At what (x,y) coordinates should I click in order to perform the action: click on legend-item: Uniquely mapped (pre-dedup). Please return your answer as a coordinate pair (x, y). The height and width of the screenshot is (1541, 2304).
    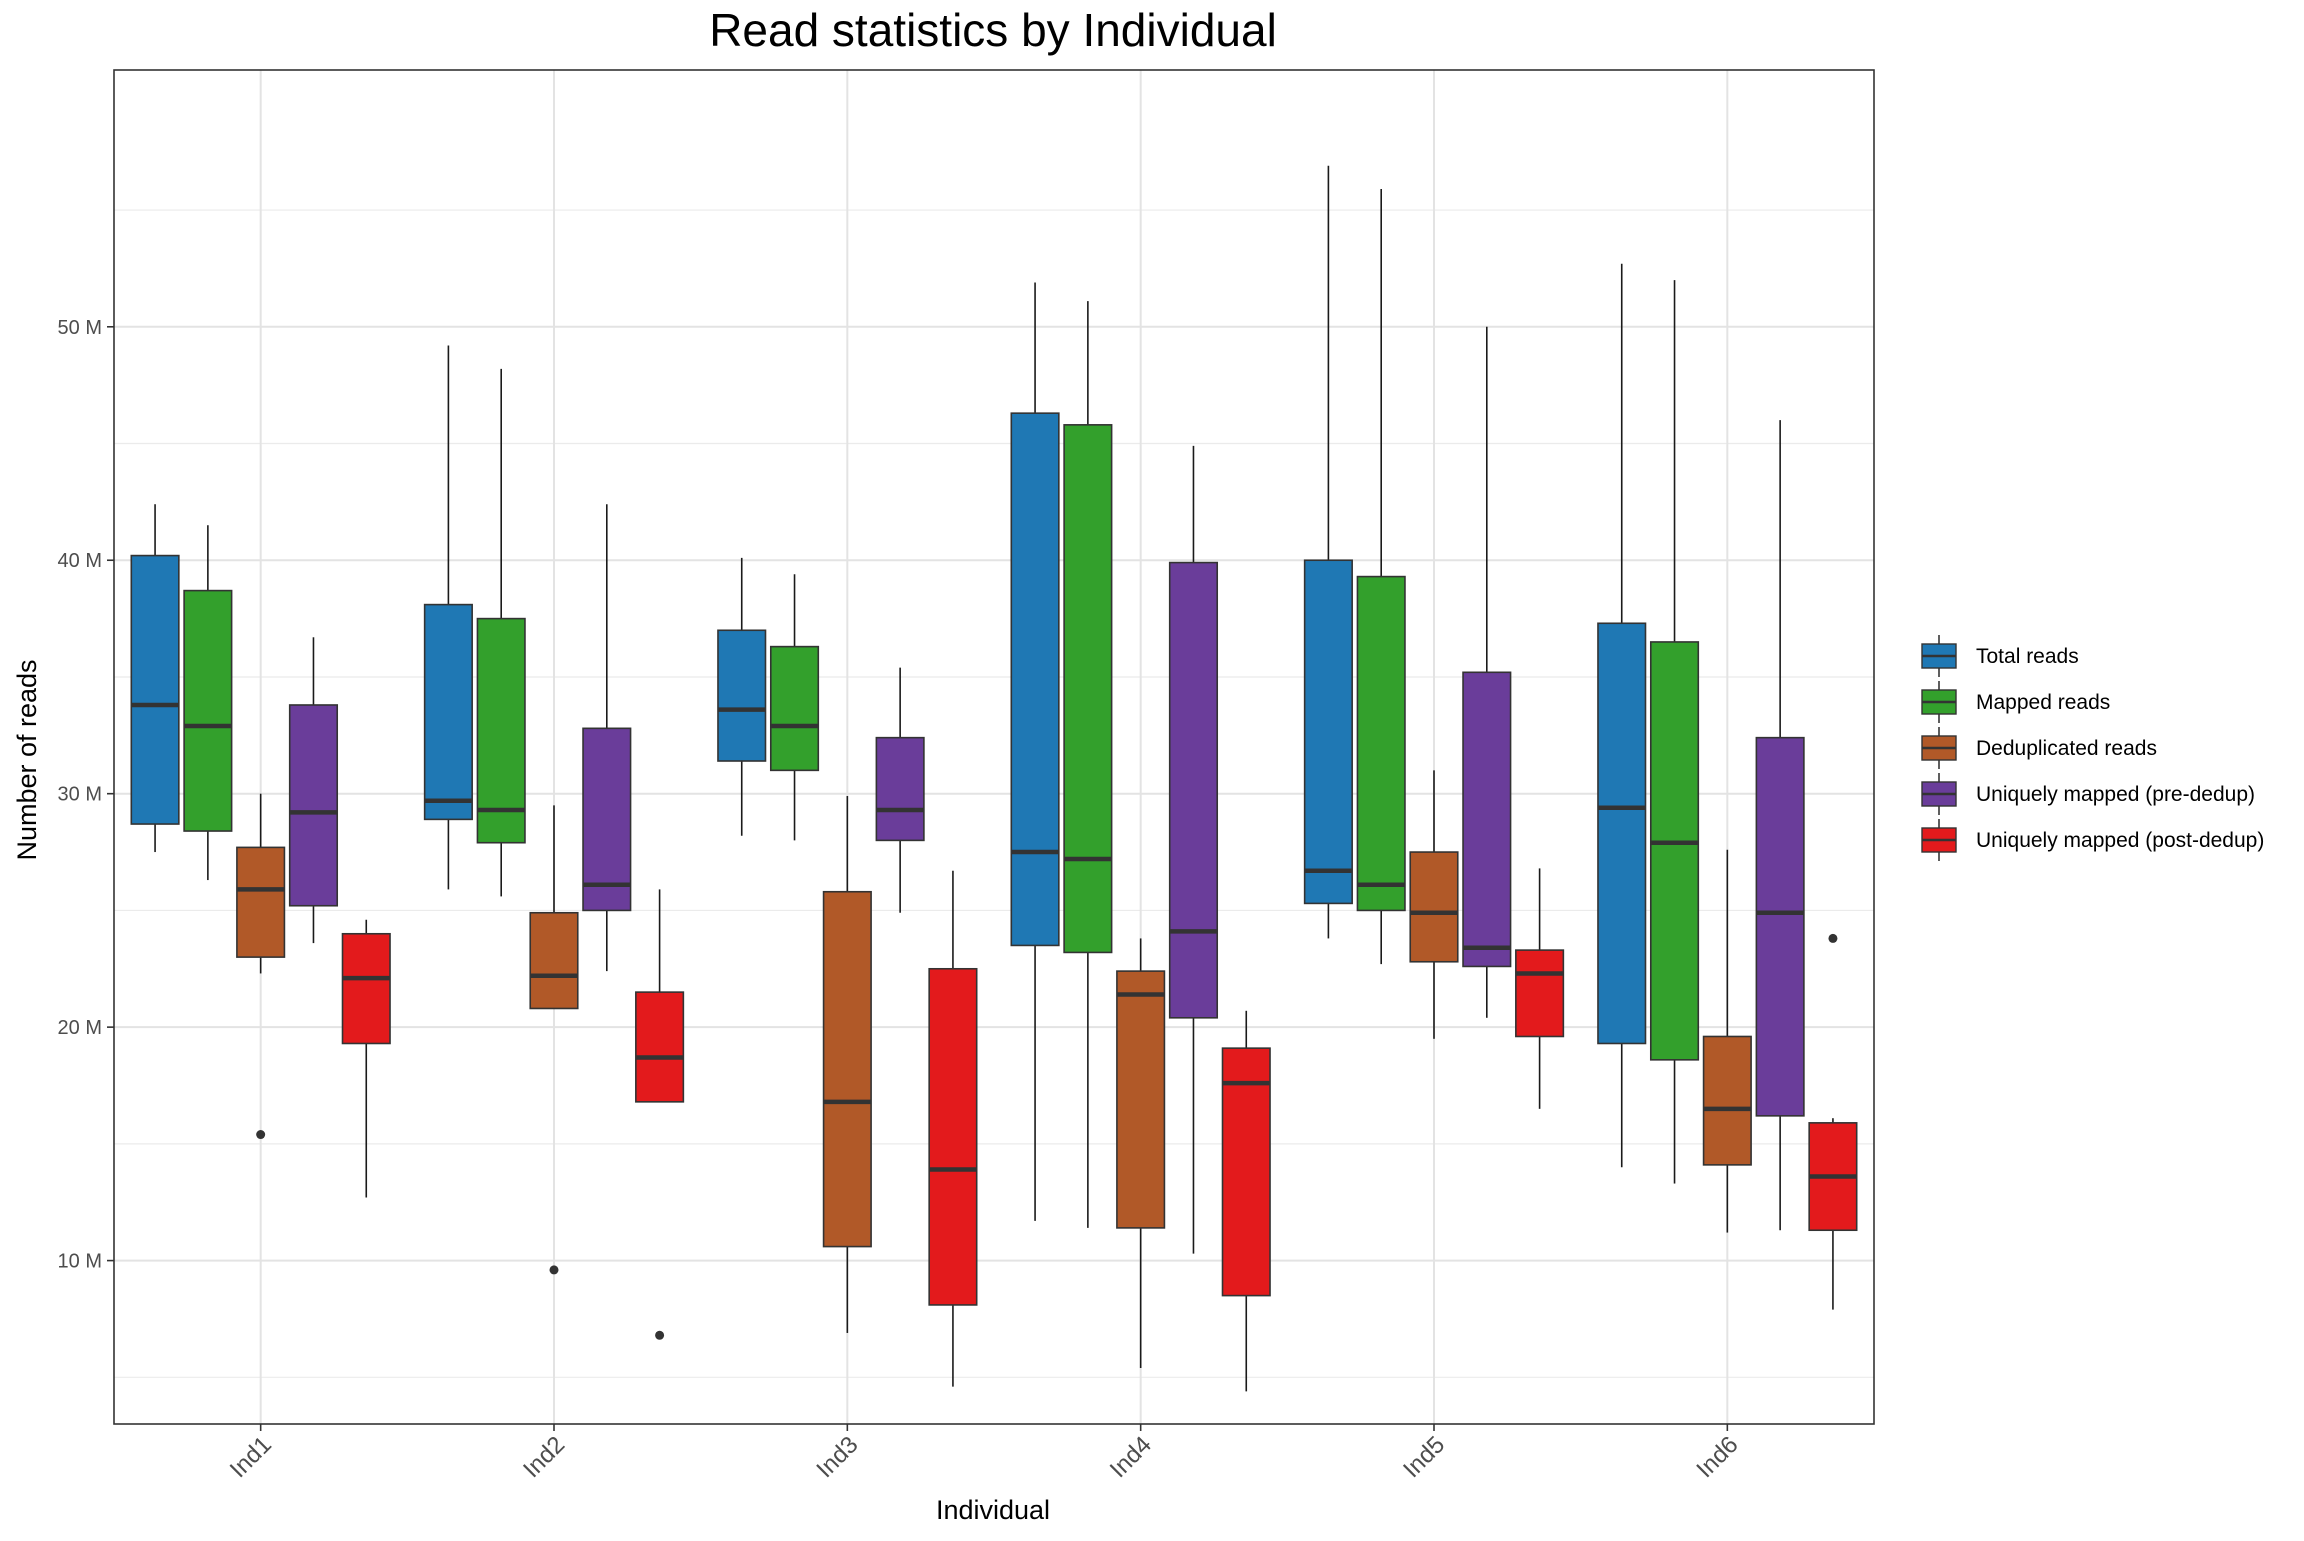
    Looking at the image, I should click on (2088, 794).